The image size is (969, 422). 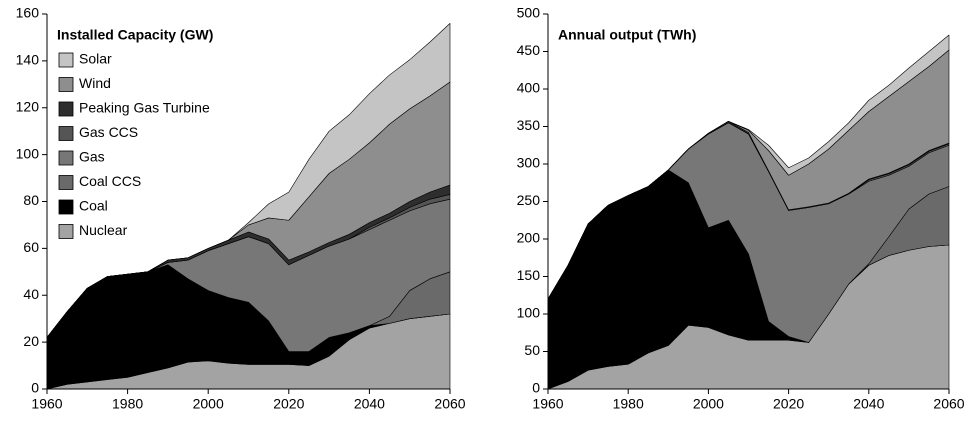 I want to click on y-tick-label: 140, so click(x=28, y=60).